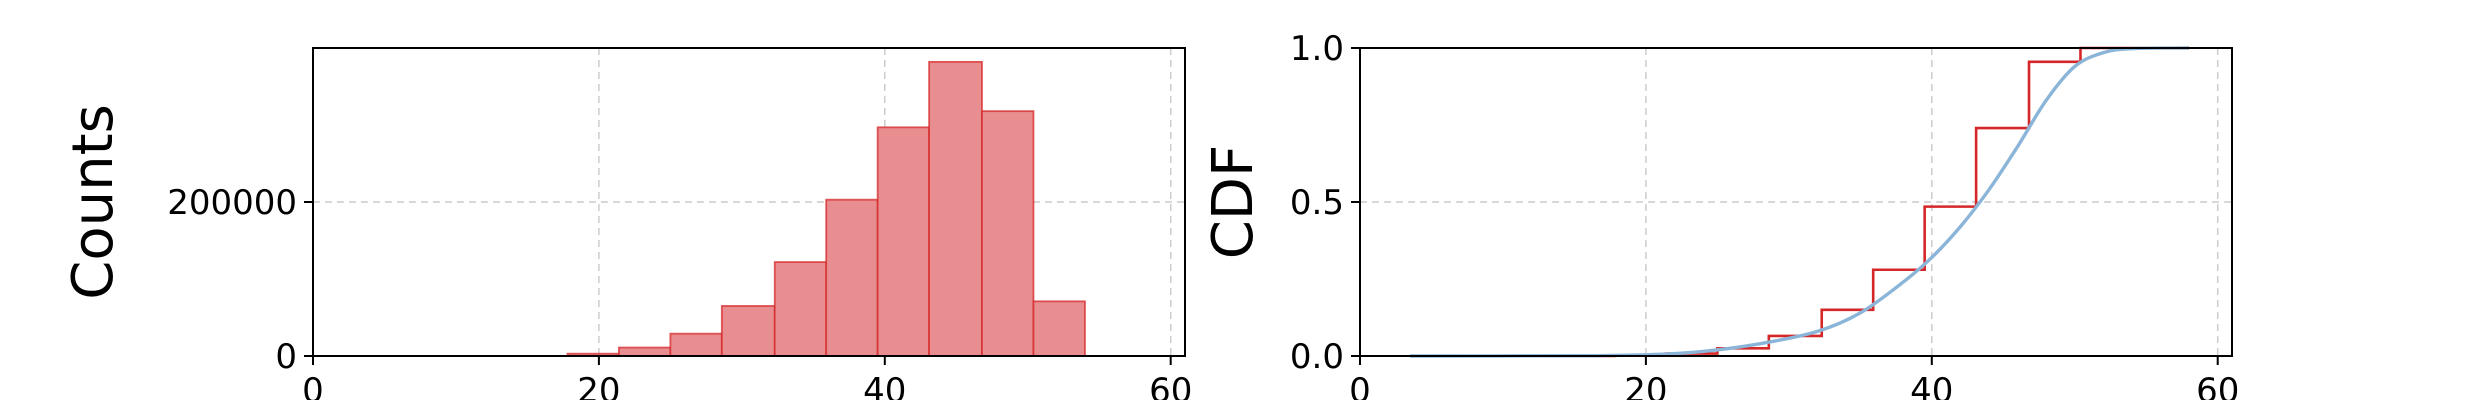  I want to click on histogram-y-axis-label: Counts, so click(93, 201).